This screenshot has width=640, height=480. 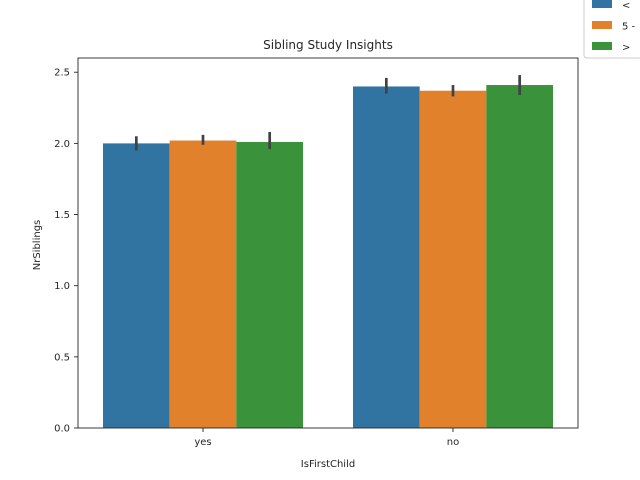 What do you see at coordinates (62, 357) in the screenshot?
I see `y-tick-label: 0.5` at bounding box center [62, 357].